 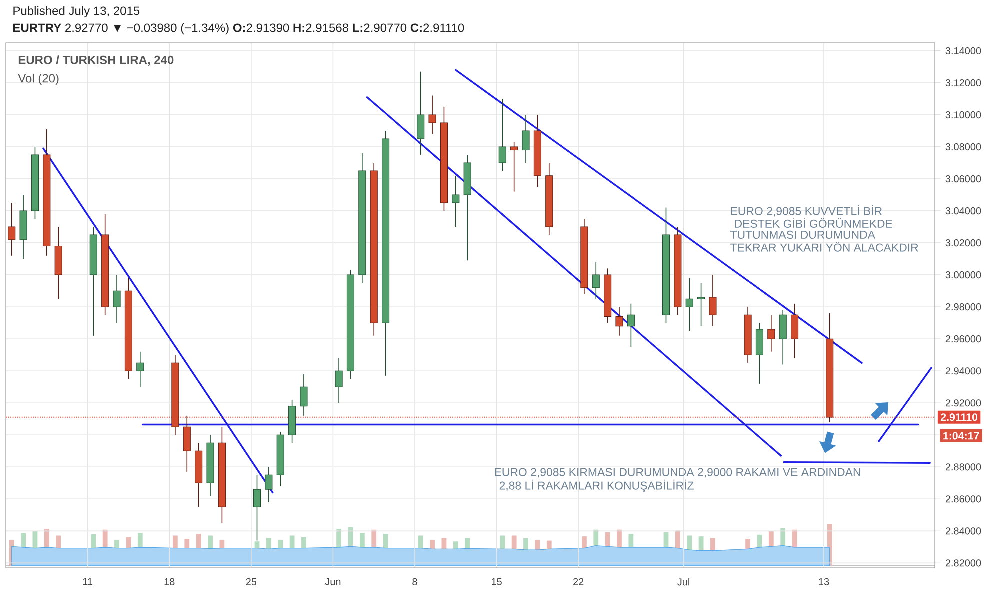 I want to click on y-tick-label: 2.84000, so click(x=964, y=531).